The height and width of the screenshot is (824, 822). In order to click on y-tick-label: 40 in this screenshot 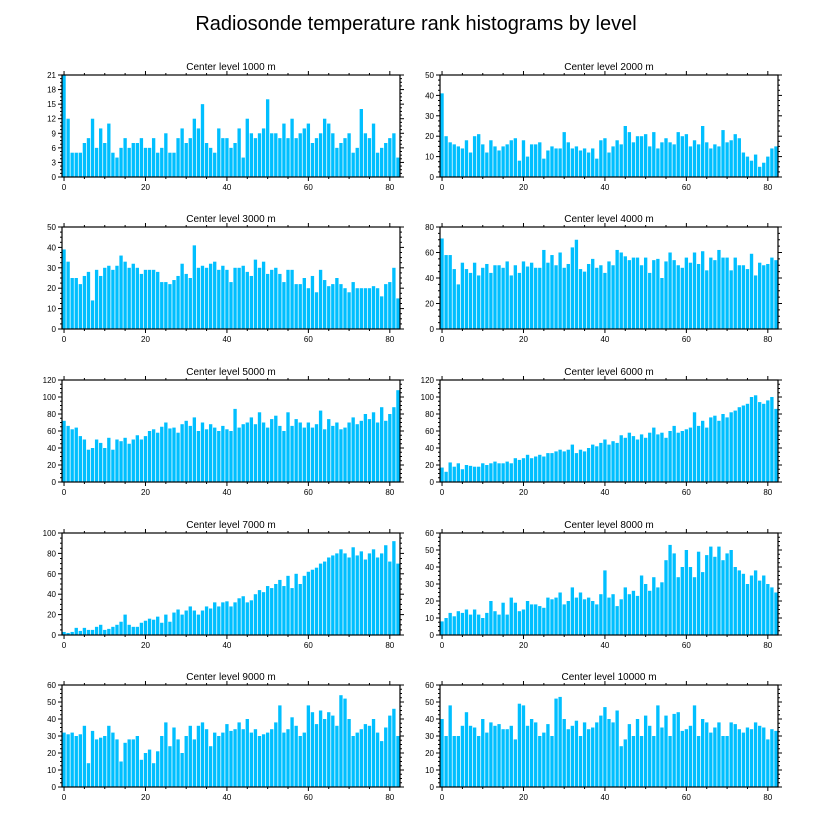, I will do `click(429, 448)`.